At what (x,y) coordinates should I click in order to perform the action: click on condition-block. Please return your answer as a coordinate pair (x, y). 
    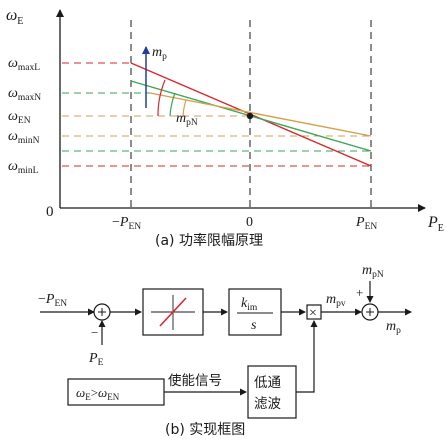
    Looking at the image, I should click on (116, 392).